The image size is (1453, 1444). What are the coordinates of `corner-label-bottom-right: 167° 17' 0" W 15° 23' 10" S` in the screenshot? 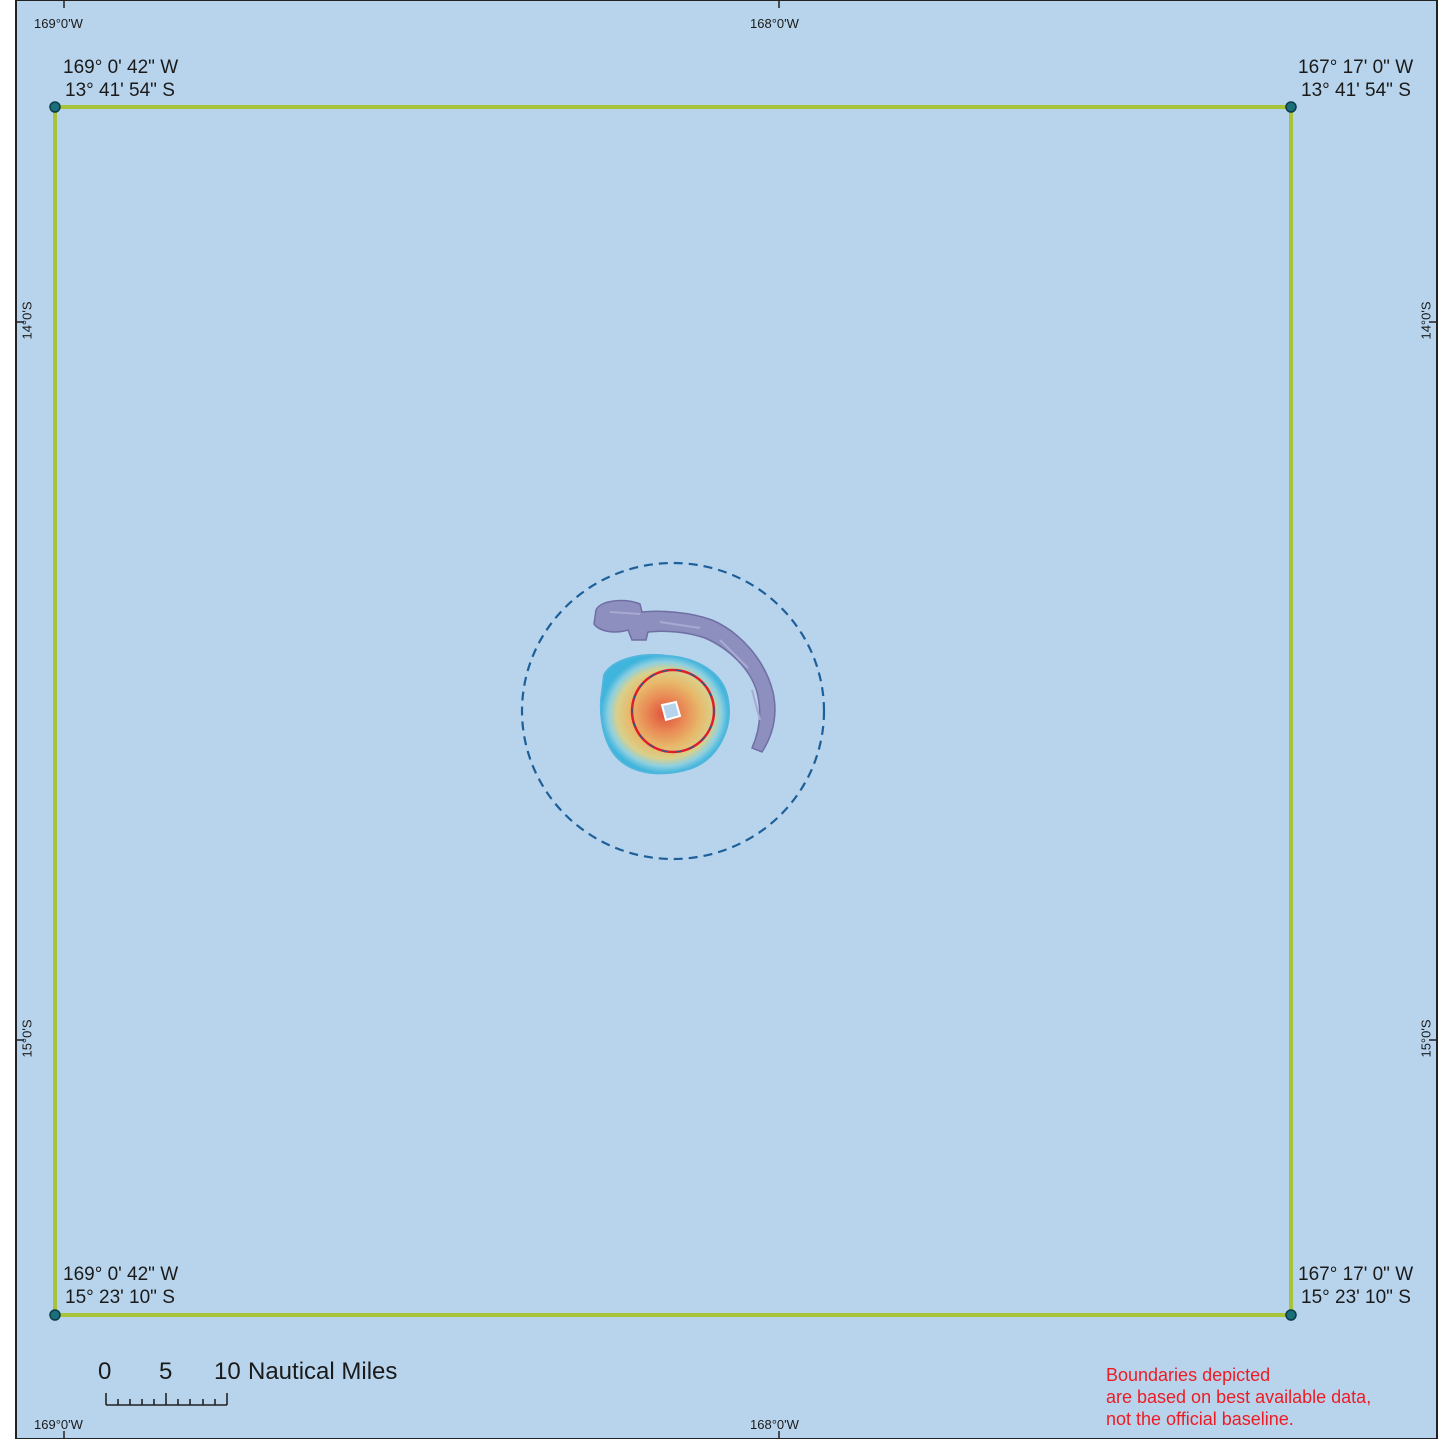 It's located at (1355, 1286).